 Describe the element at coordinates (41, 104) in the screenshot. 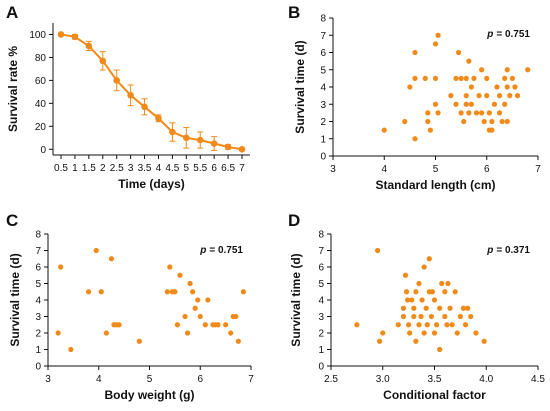

I see `y-tick-label: 40` at that location.